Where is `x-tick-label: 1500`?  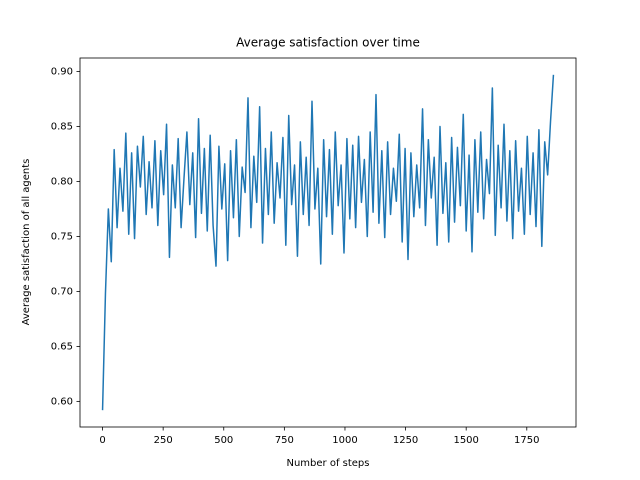 x-tick-label: 1500 is located at coordinates (465, 440).